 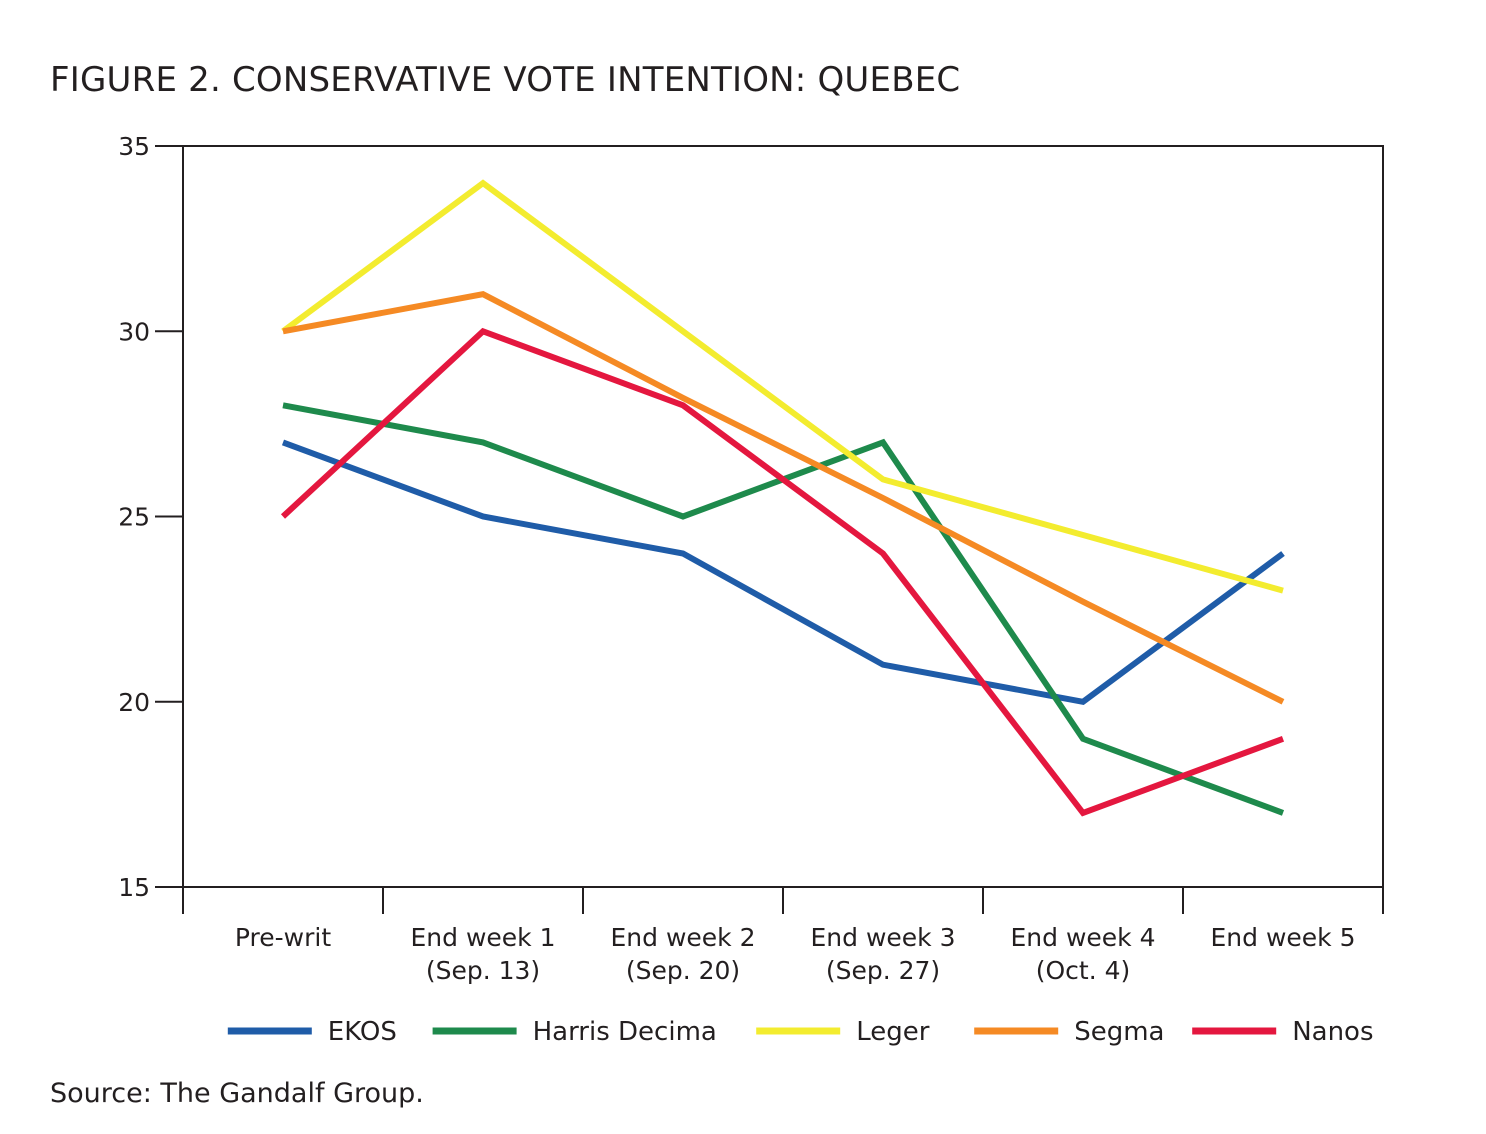 What do you see at coordinates (134, 517) in the screenshot?
I see `y-tick-label: 25` at bounding box center [134, 517].